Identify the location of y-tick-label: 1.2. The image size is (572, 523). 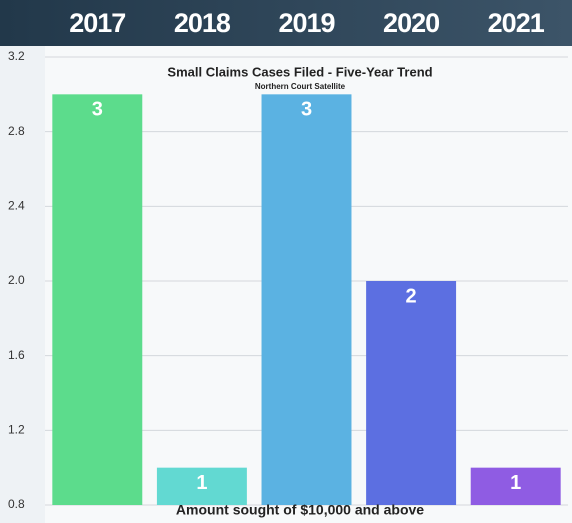
(16, 430).